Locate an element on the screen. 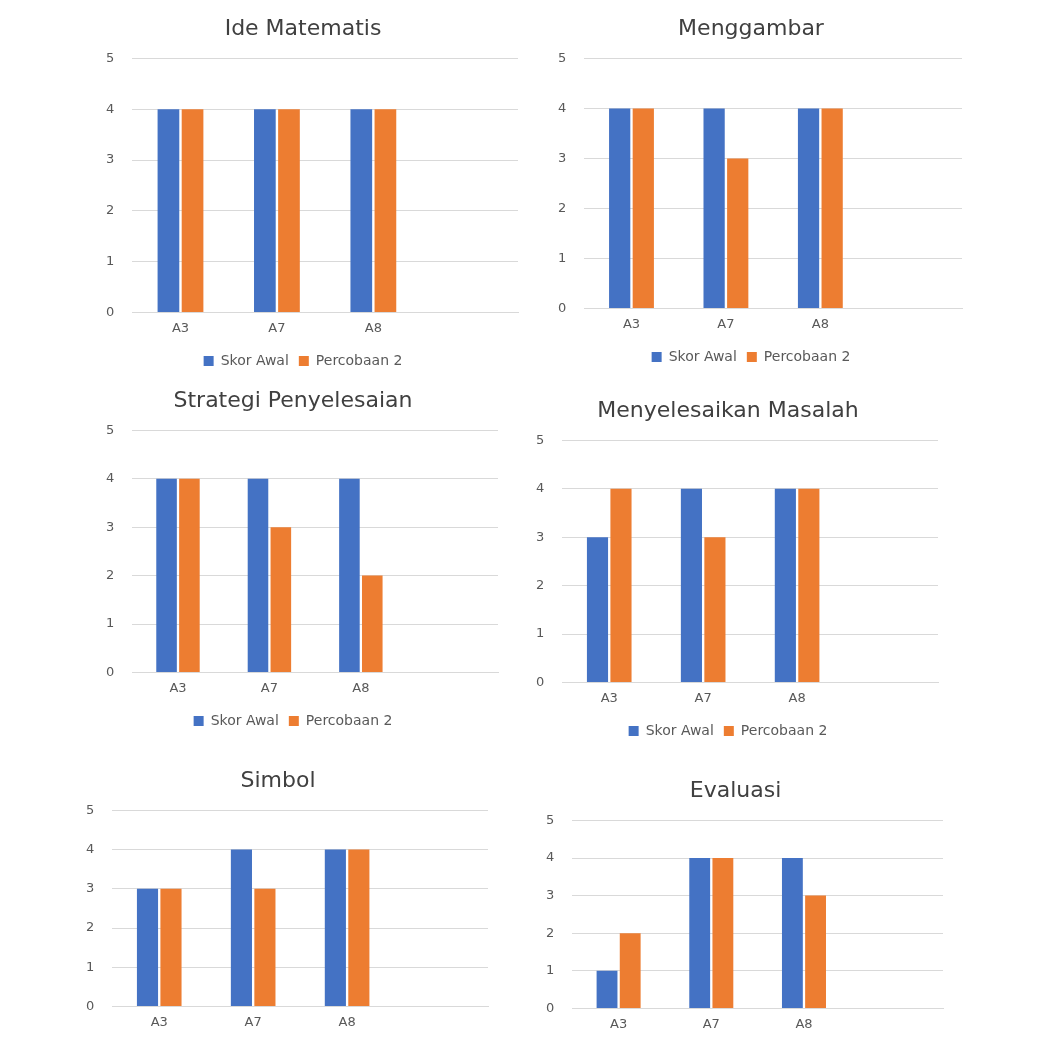 The width and height of the screenshot is (1060, 1038). chart-title: Evaluasi is located at coordinates (735, 789).